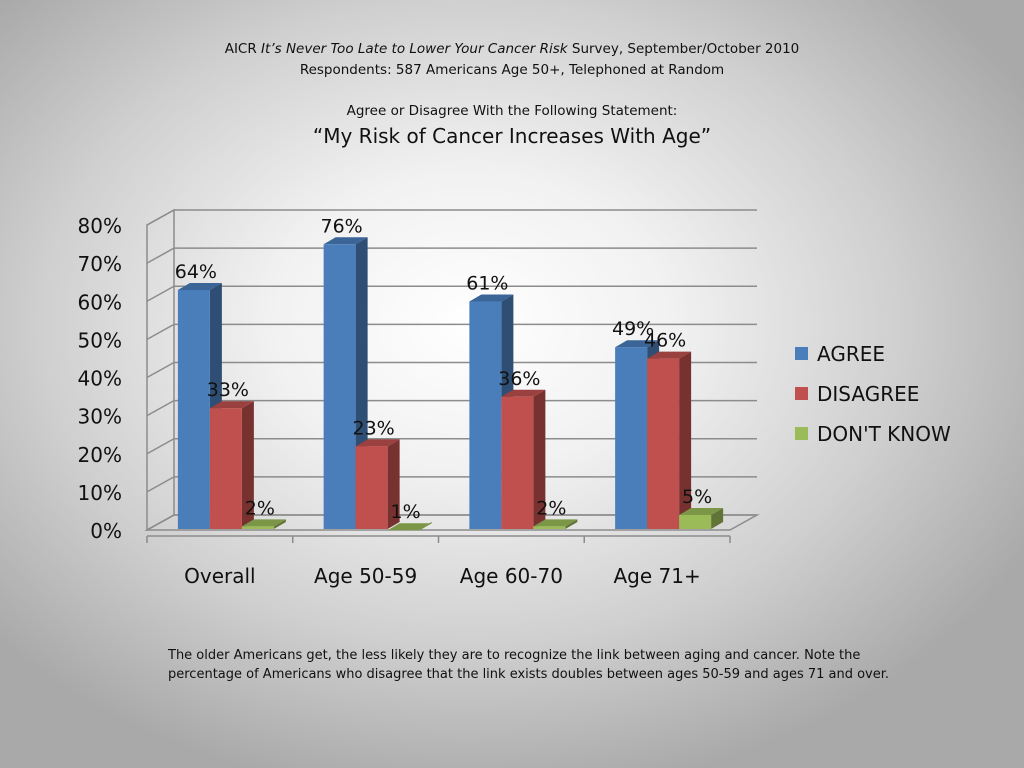 Image resolution: width=1024 pixels, height=768 pixels. I want to click on y-tick-label: 20%, so click(100, 455).